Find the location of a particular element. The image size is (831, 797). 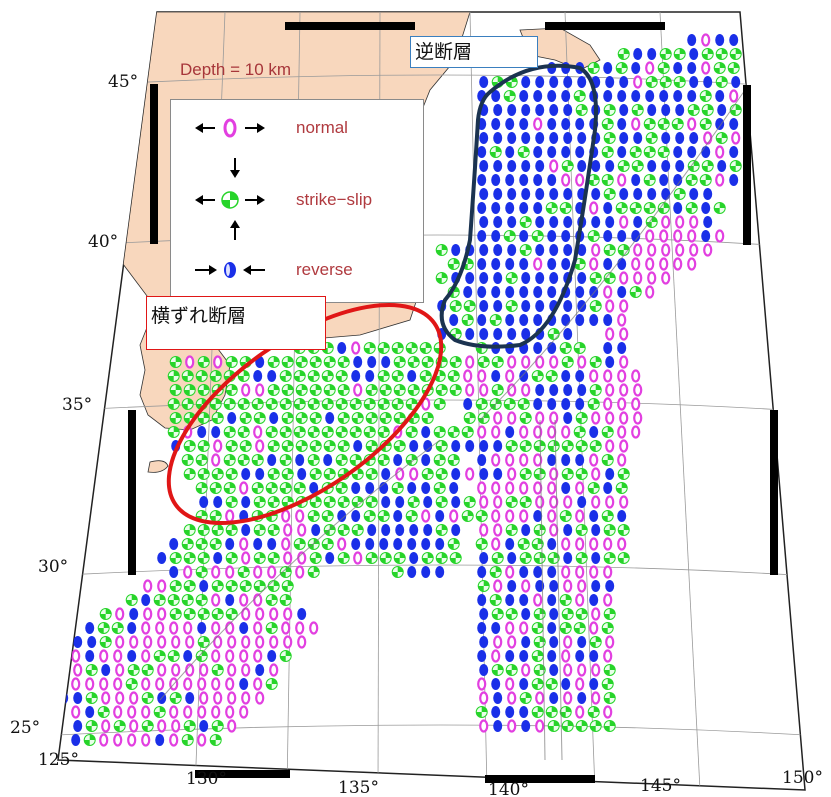

legend-row-normal: normal is located at coordinates (297, 128).